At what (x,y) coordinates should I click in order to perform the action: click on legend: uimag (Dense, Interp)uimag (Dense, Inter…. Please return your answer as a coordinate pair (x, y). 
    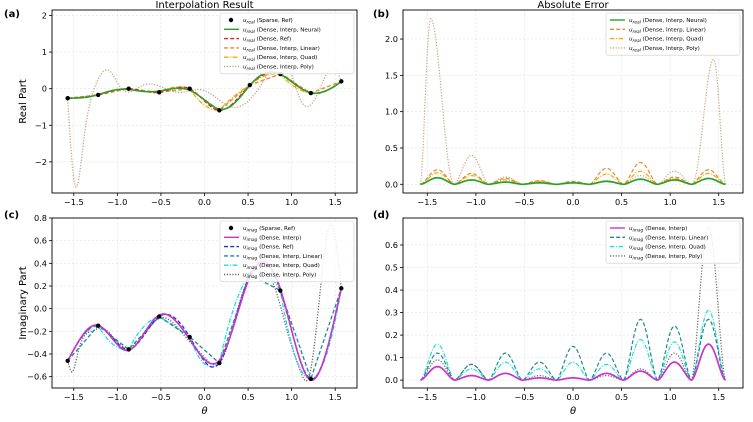
    Looking at the image, I should click on (673, 242).